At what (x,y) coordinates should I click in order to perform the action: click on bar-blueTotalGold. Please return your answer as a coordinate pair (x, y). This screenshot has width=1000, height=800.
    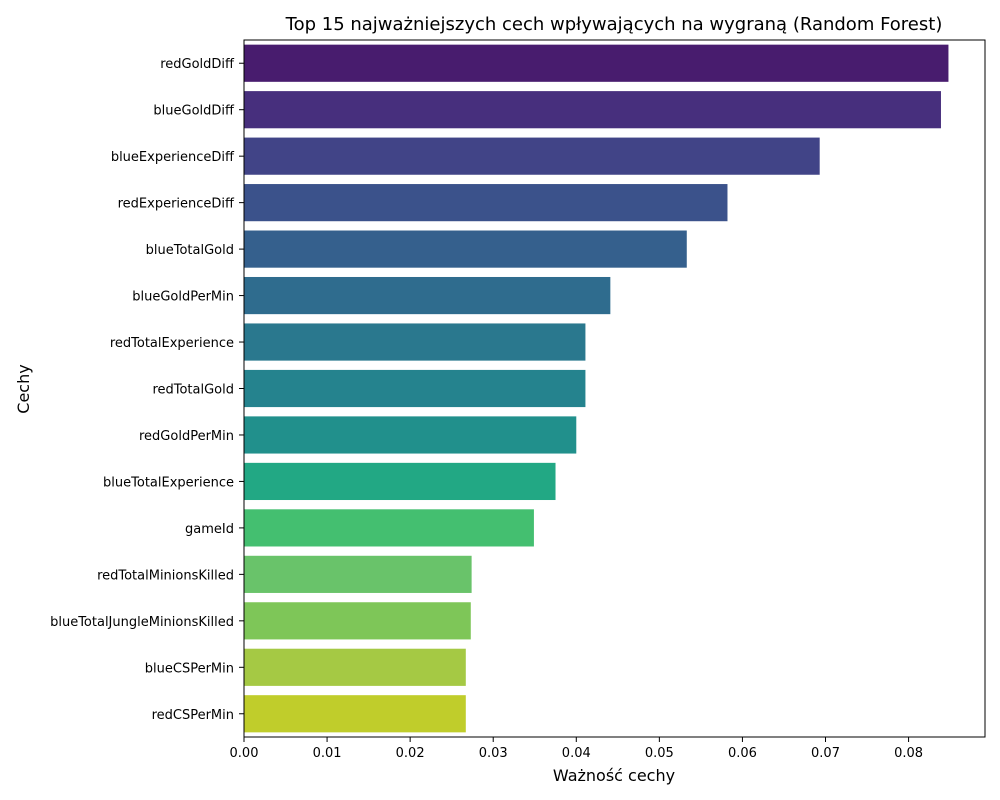
    Looking at the image, I should click on (465, 249).